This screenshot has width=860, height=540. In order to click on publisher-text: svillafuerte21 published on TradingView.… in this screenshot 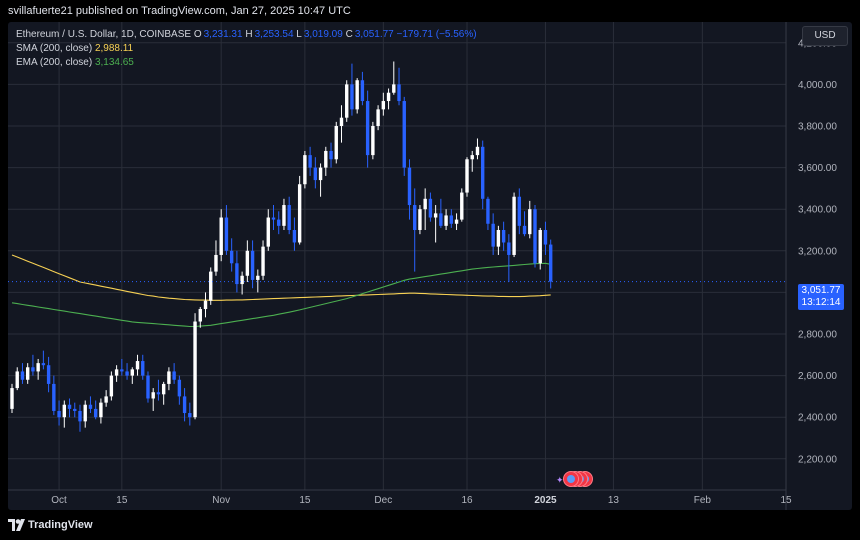, I will do `click(179, 11)`.